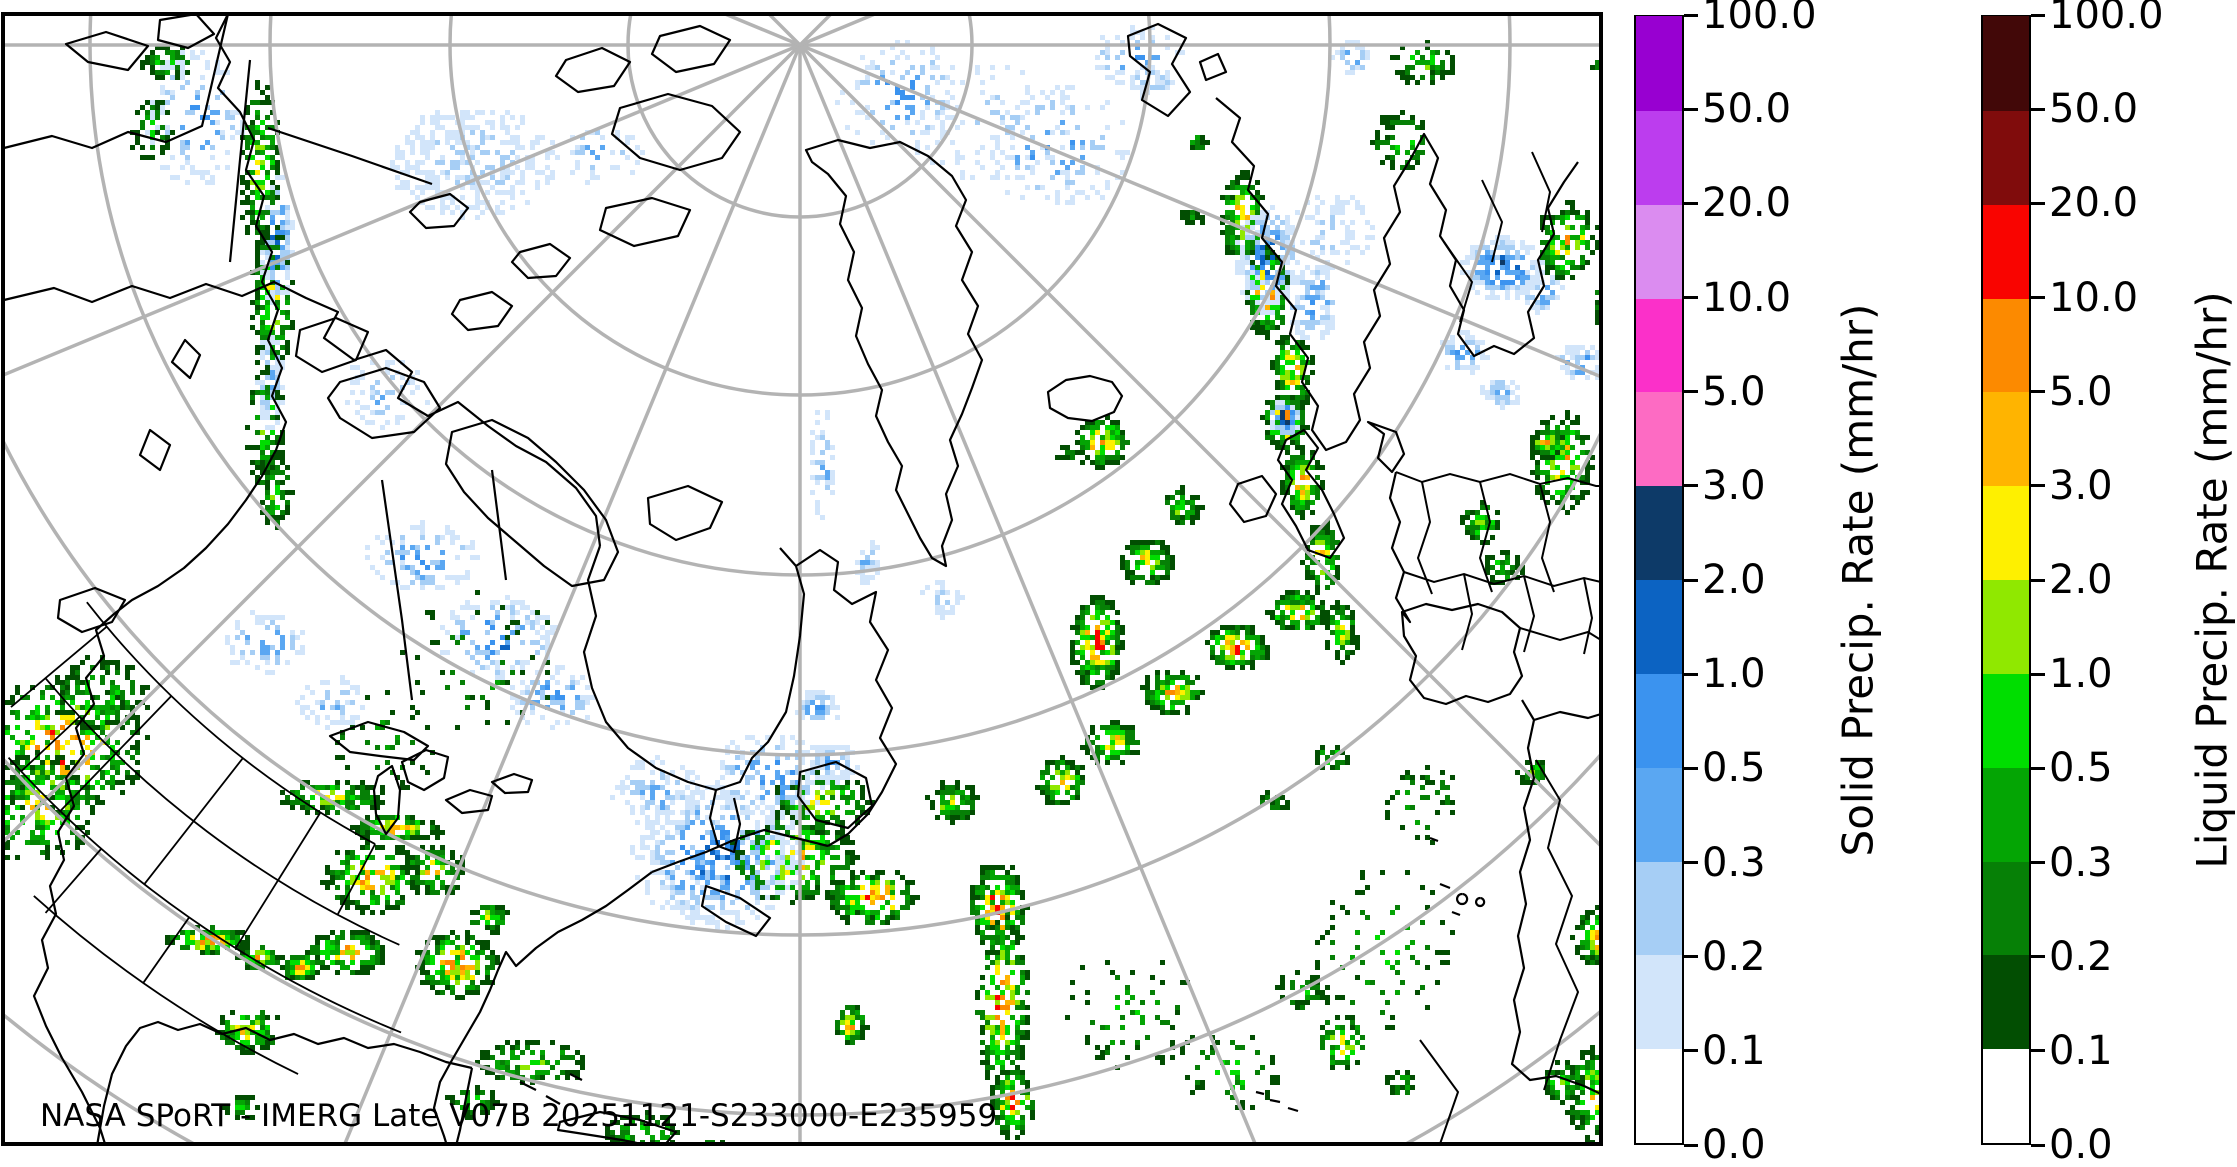  I want to click on colorbar-tick-label: 50.0, so click(2094, 109).